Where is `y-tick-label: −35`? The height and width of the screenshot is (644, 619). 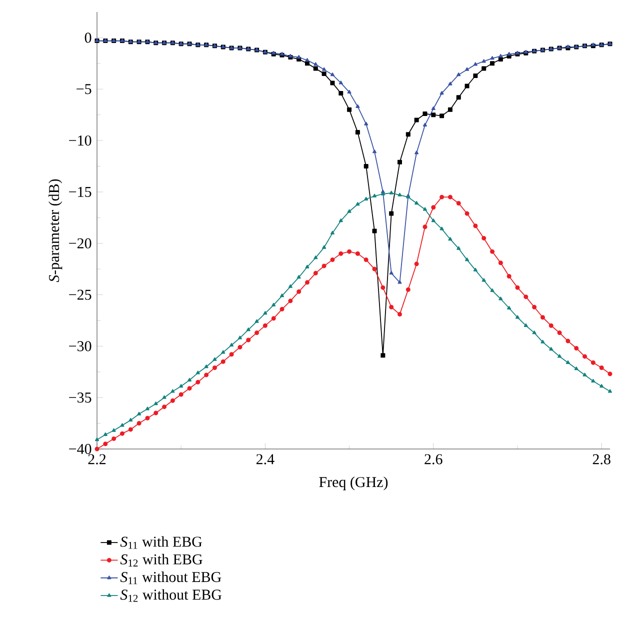
y-tick-label: −35 is located at coordinates (80, 397).